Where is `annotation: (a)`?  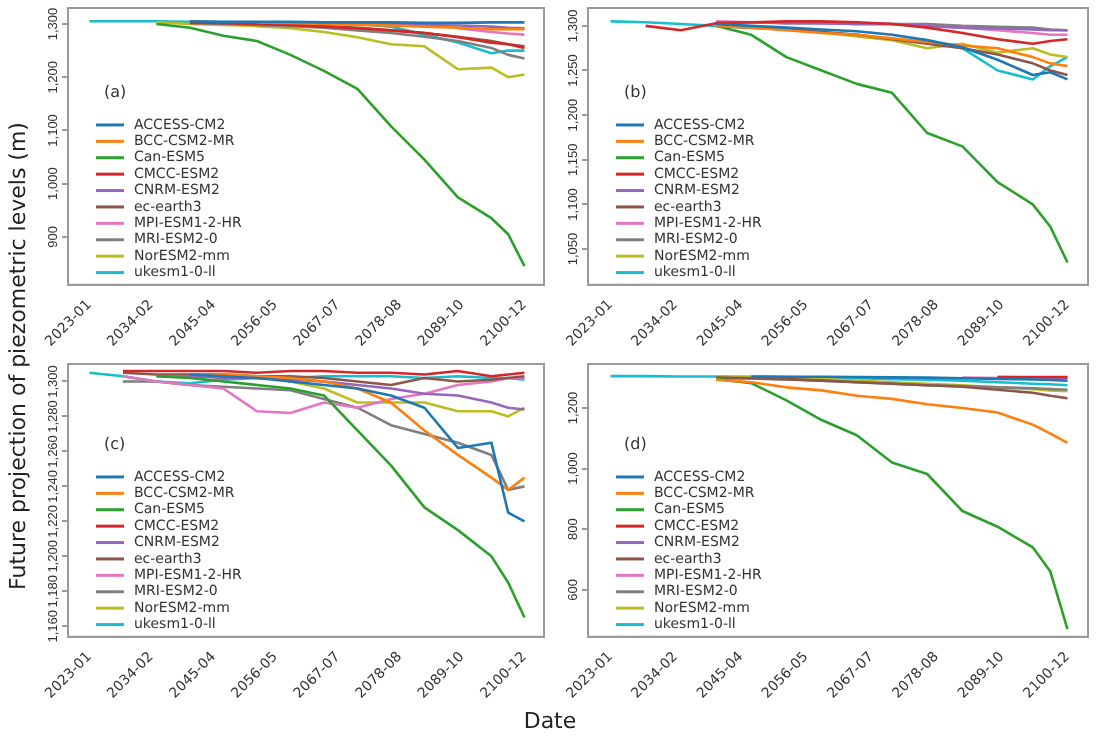
annotation: (a) is located at coordinates (115, 91).